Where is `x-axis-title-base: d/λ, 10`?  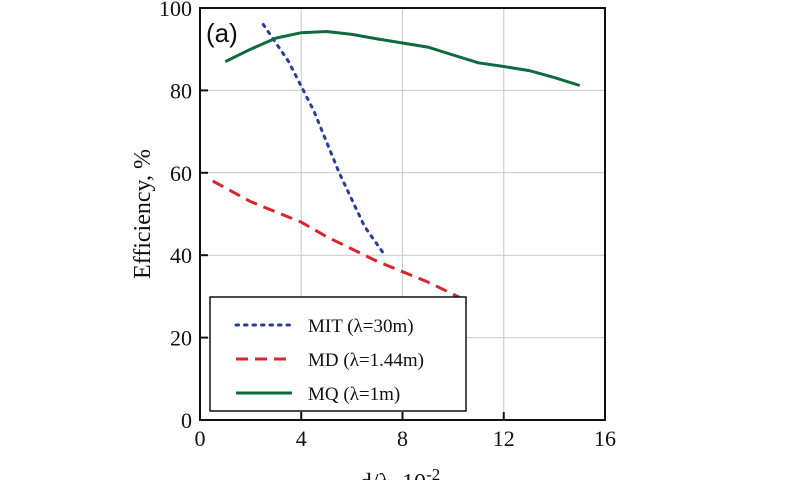
x-axis-title-base: d/λ, 10 is located at coordinates (393, 475).